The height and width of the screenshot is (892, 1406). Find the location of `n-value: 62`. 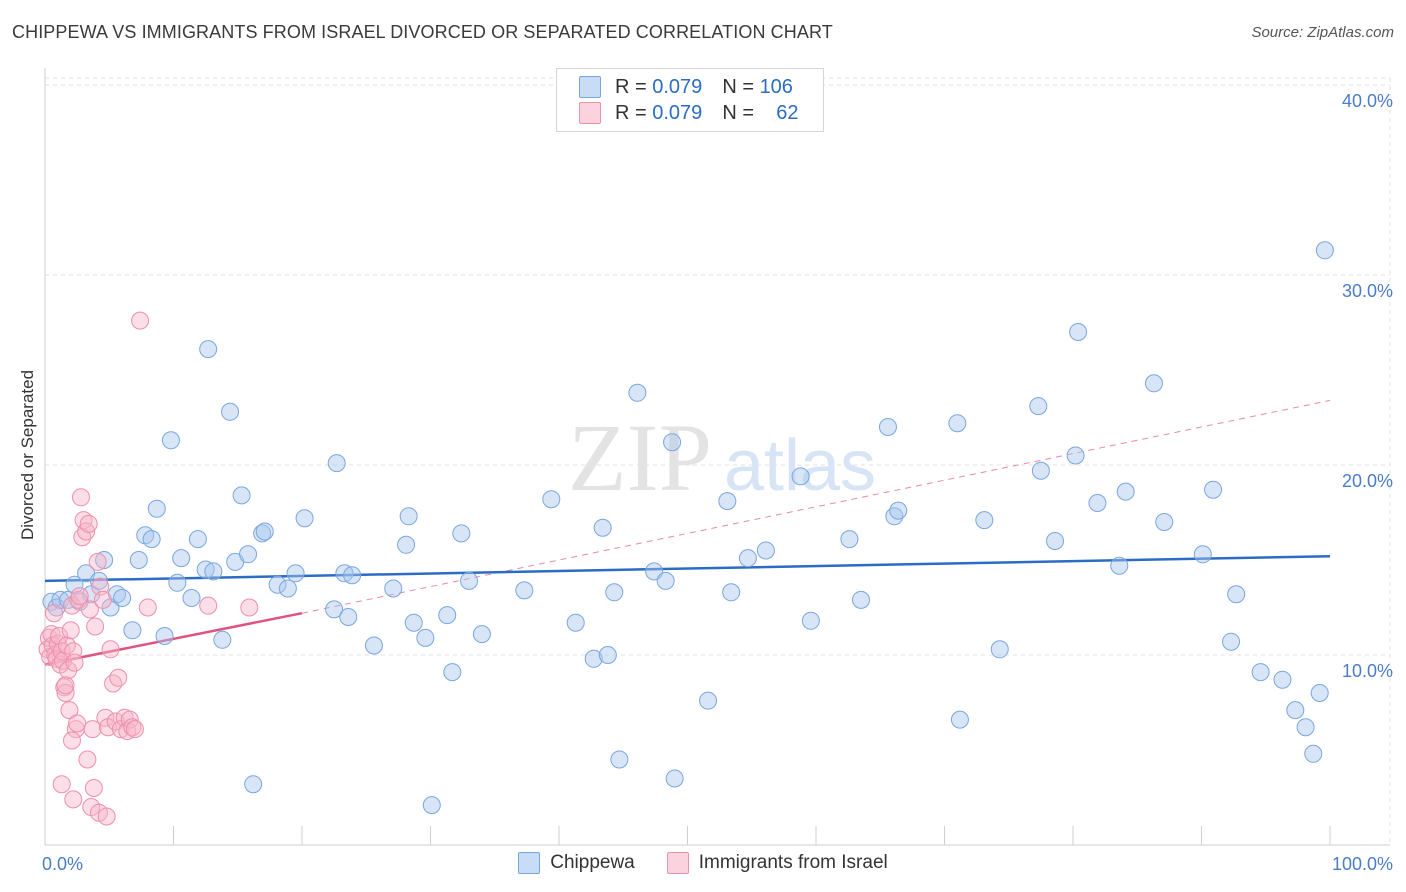

n-value: 62 is located at coordinates (787, 112).